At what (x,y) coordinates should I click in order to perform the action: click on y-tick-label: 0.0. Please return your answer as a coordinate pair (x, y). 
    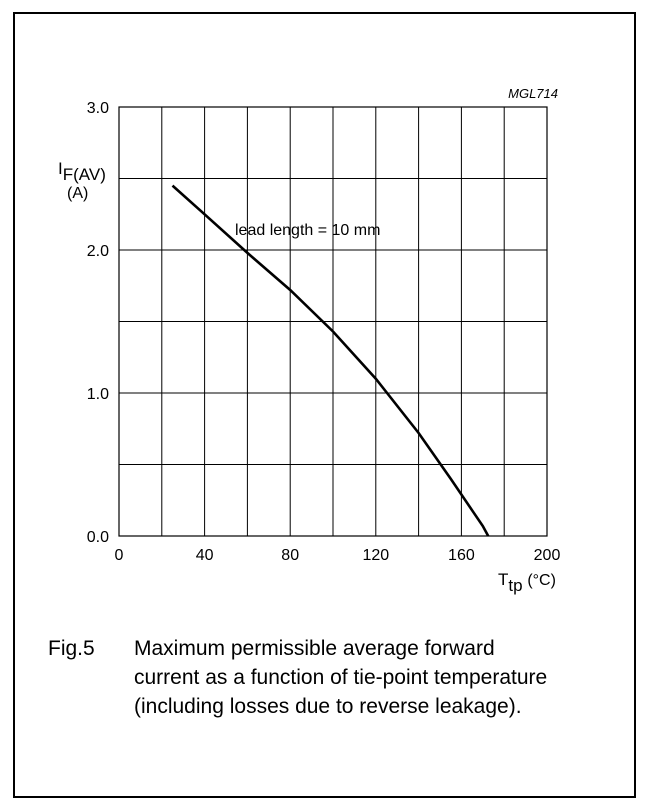
    Looking at the image, I should click on (98, 537).